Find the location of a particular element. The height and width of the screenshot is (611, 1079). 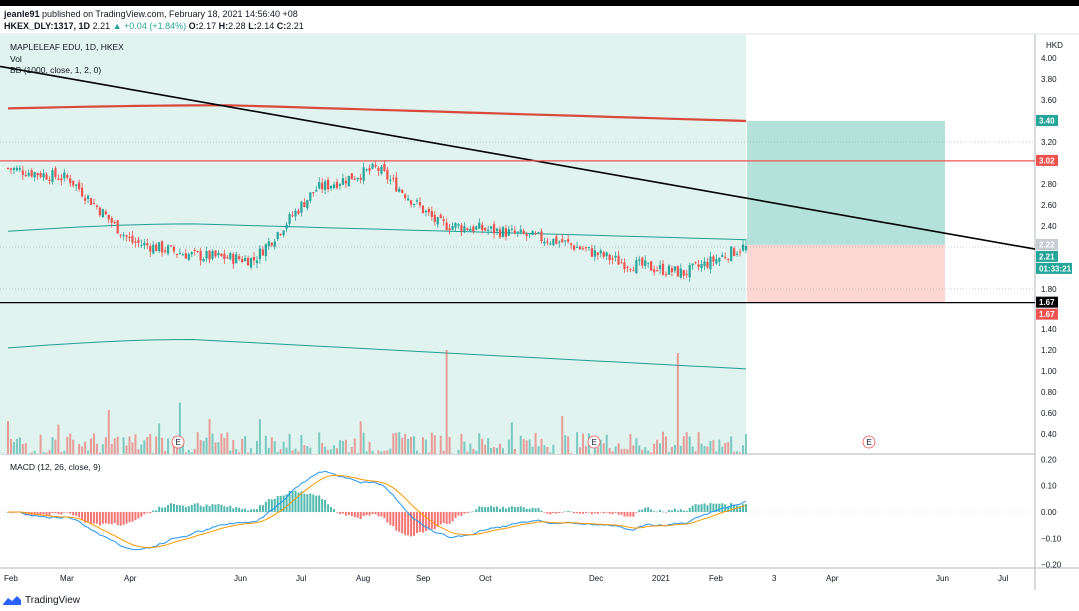

position-zones is located at coordinates (846, 212).